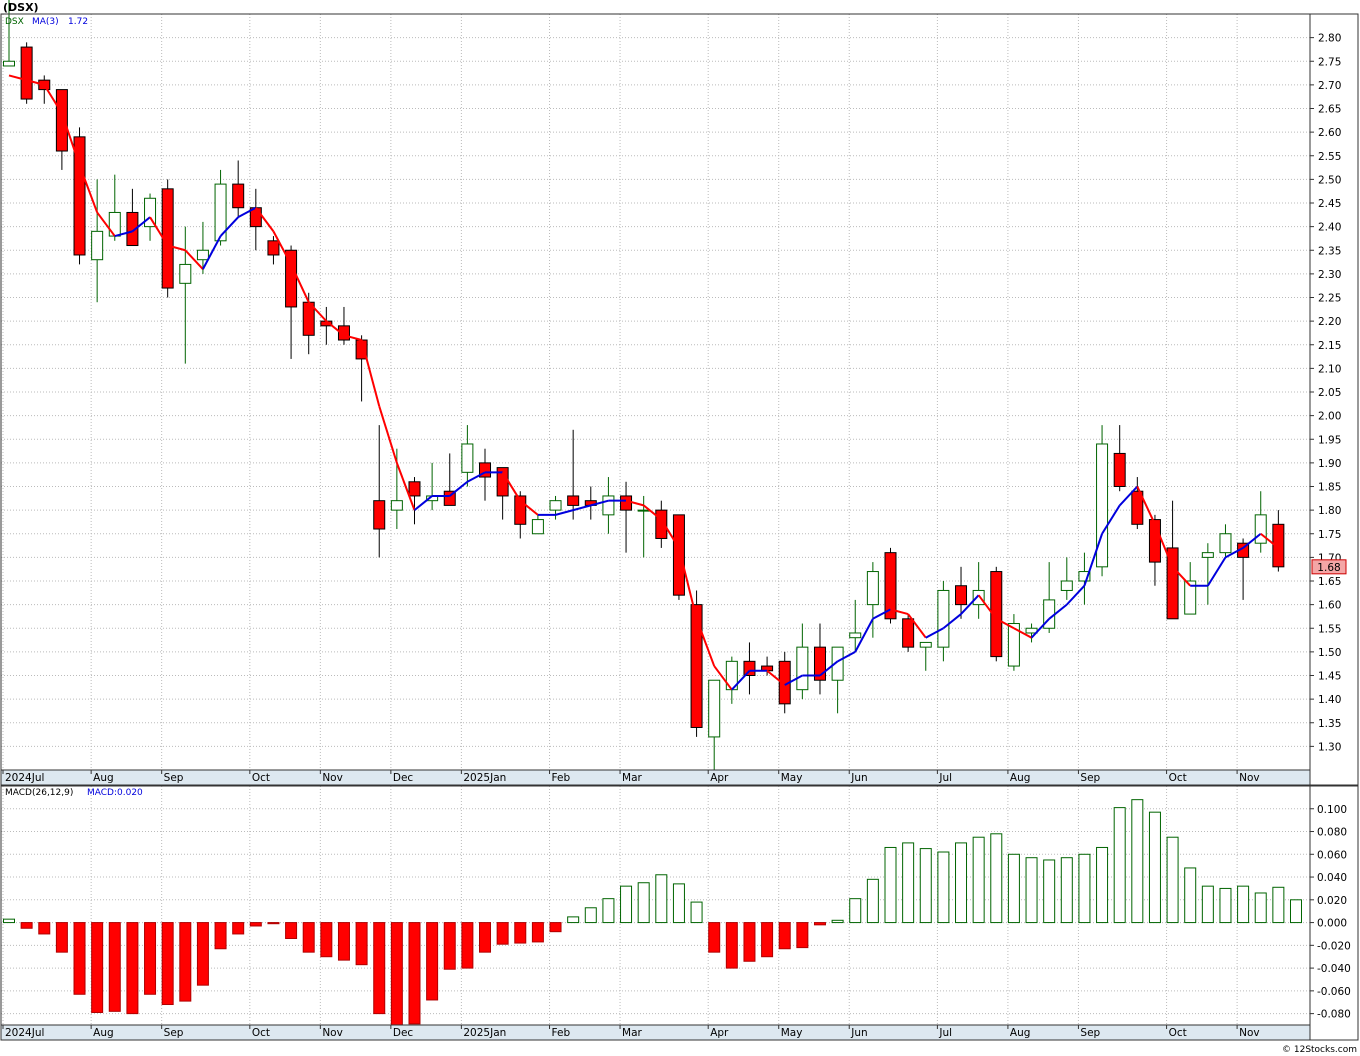  Describe the element at coordinates (719, 778) in the screenshot. I see `price-x-tick-label: Apr` at that location.